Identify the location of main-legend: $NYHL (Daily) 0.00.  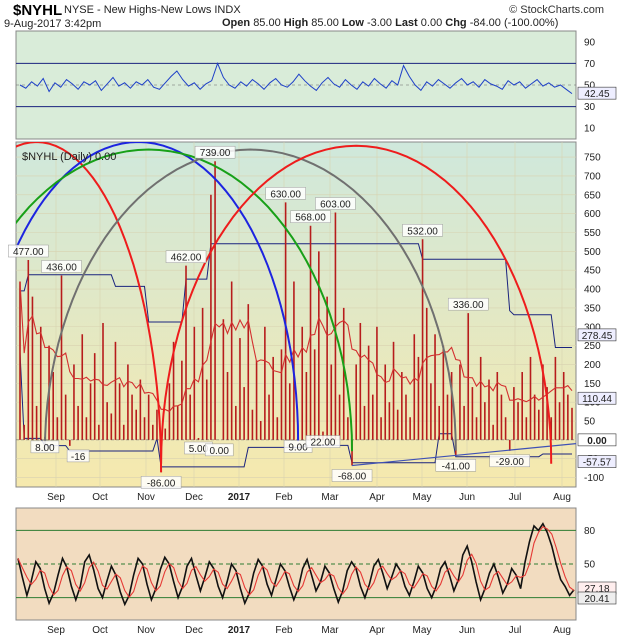
(69, 157).